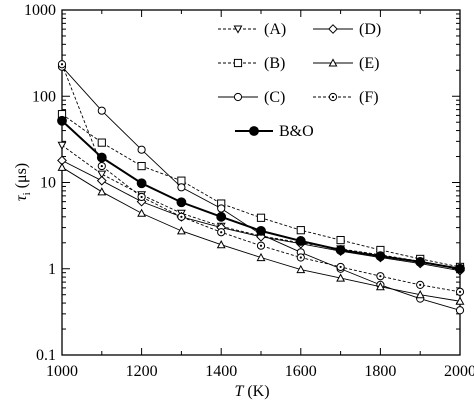  I want to click on legend-label: B&O, so click(296, 131).